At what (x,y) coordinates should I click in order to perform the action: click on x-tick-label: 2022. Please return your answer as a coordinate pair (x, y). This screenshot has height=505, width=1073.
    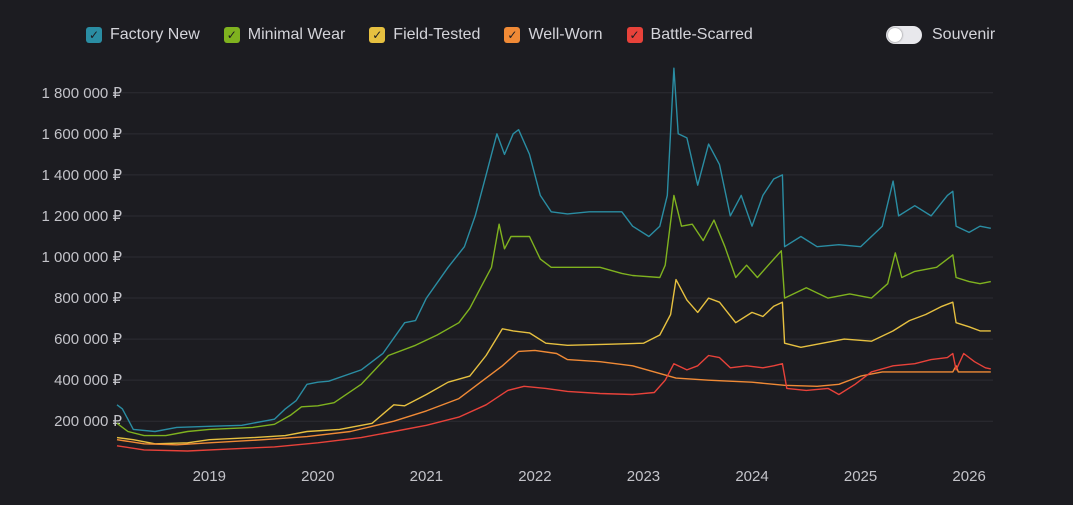
    Looking at the image, I should click on (534, 476).